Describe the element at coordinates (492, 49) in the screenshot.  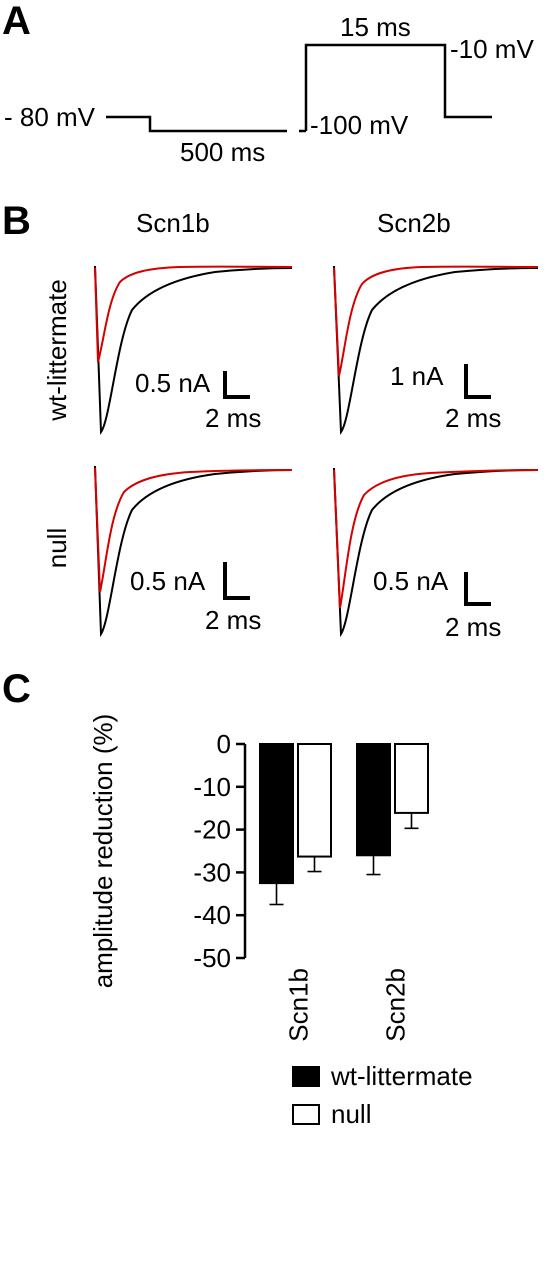
I see `test-potential-label: -10 mV` at that location.